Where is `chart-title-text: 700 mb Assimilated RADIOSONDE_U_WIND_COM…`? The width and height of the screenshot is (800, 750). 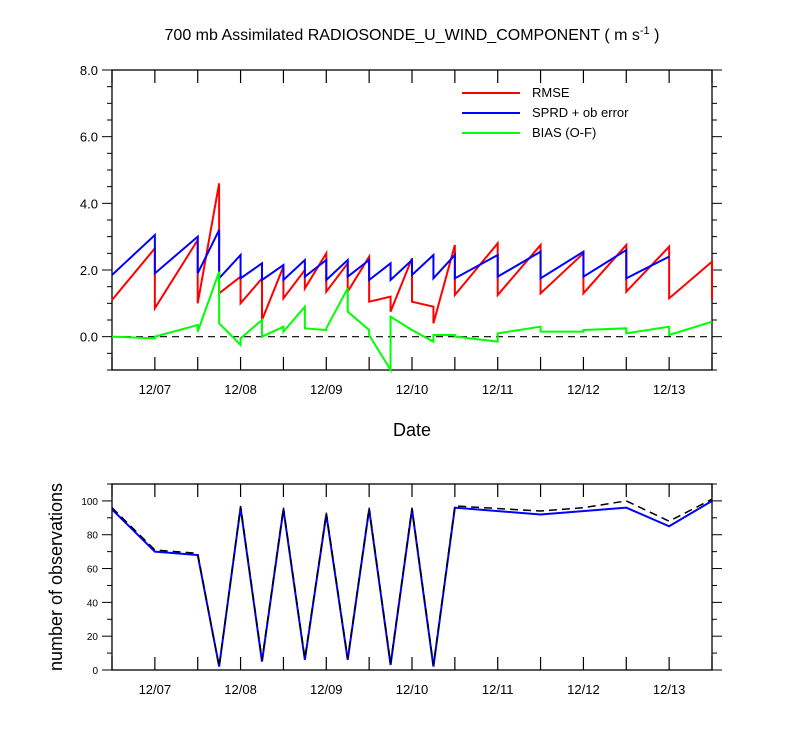
chart-title-text: 700 mb Assimilated RADIOSONDE_U_WIND_COM… is located at coordinates (402, 35).